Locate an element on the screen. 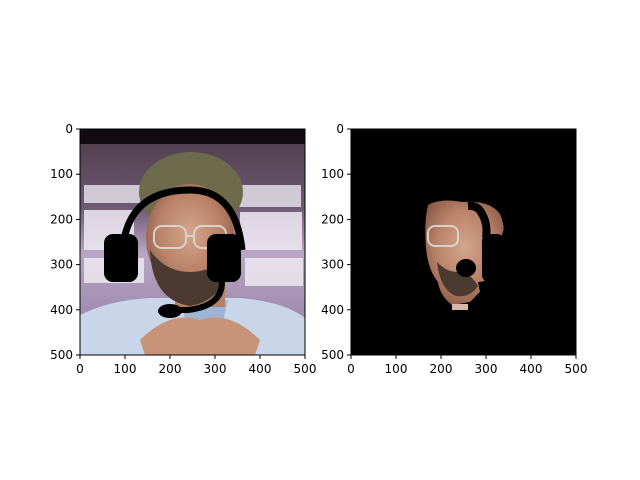 This screenshot has width=640, height=480. headset-headband is located at coordinates (182, 224).